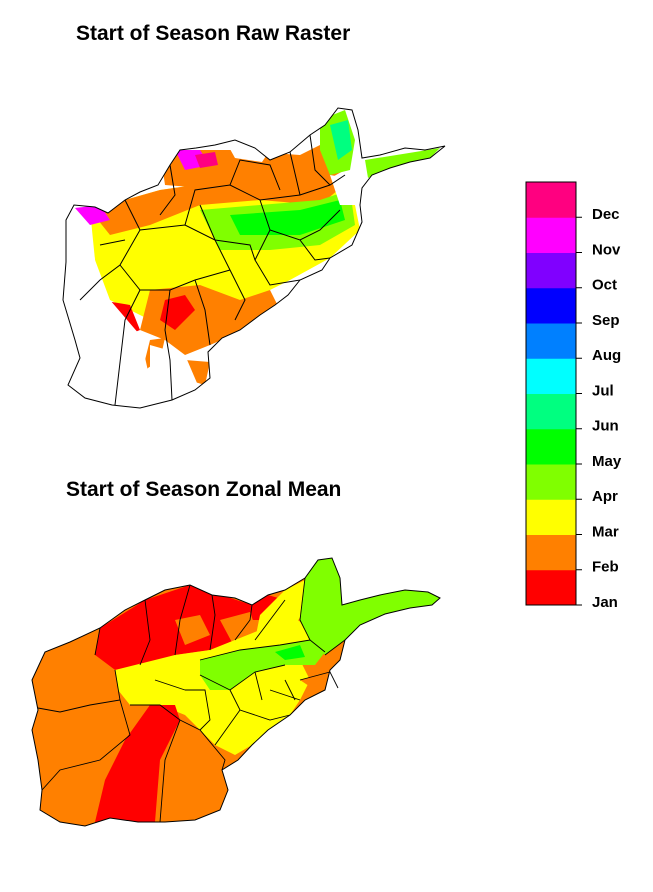 The image size is (653, 892). Describe the element at coordinates (551, 517) in the screenshot. I see `legend-swatch-mar` at that location.